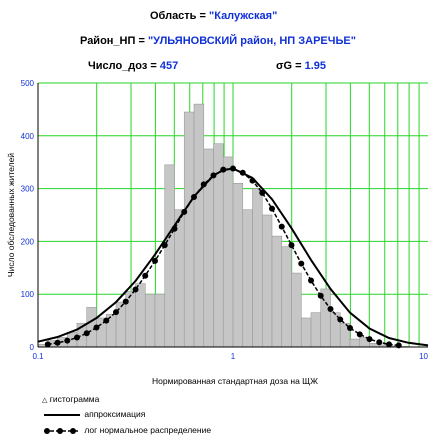 Image resolution: width=443 pixels, height=446 pixels. Describe the element at coordinates (235, 381) in the screenshot. I see `x-axis-label: Нормированная стандартная доза на ЩЖ` at that location.